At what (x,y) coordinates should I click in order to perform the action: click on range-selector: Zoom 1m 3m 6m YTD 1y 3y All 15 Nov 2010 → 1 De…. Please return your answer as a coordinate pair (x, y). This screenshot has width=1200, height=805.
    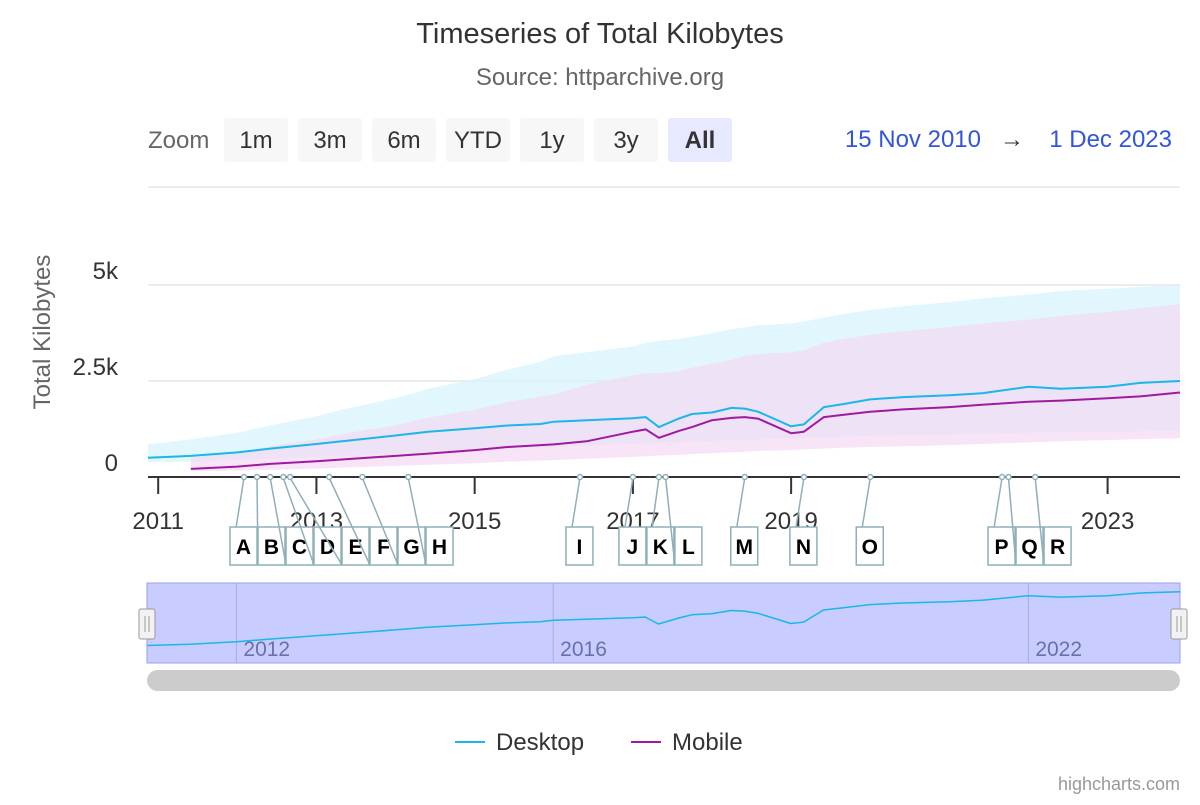
    Looking at the image, I should click on (660, 140).